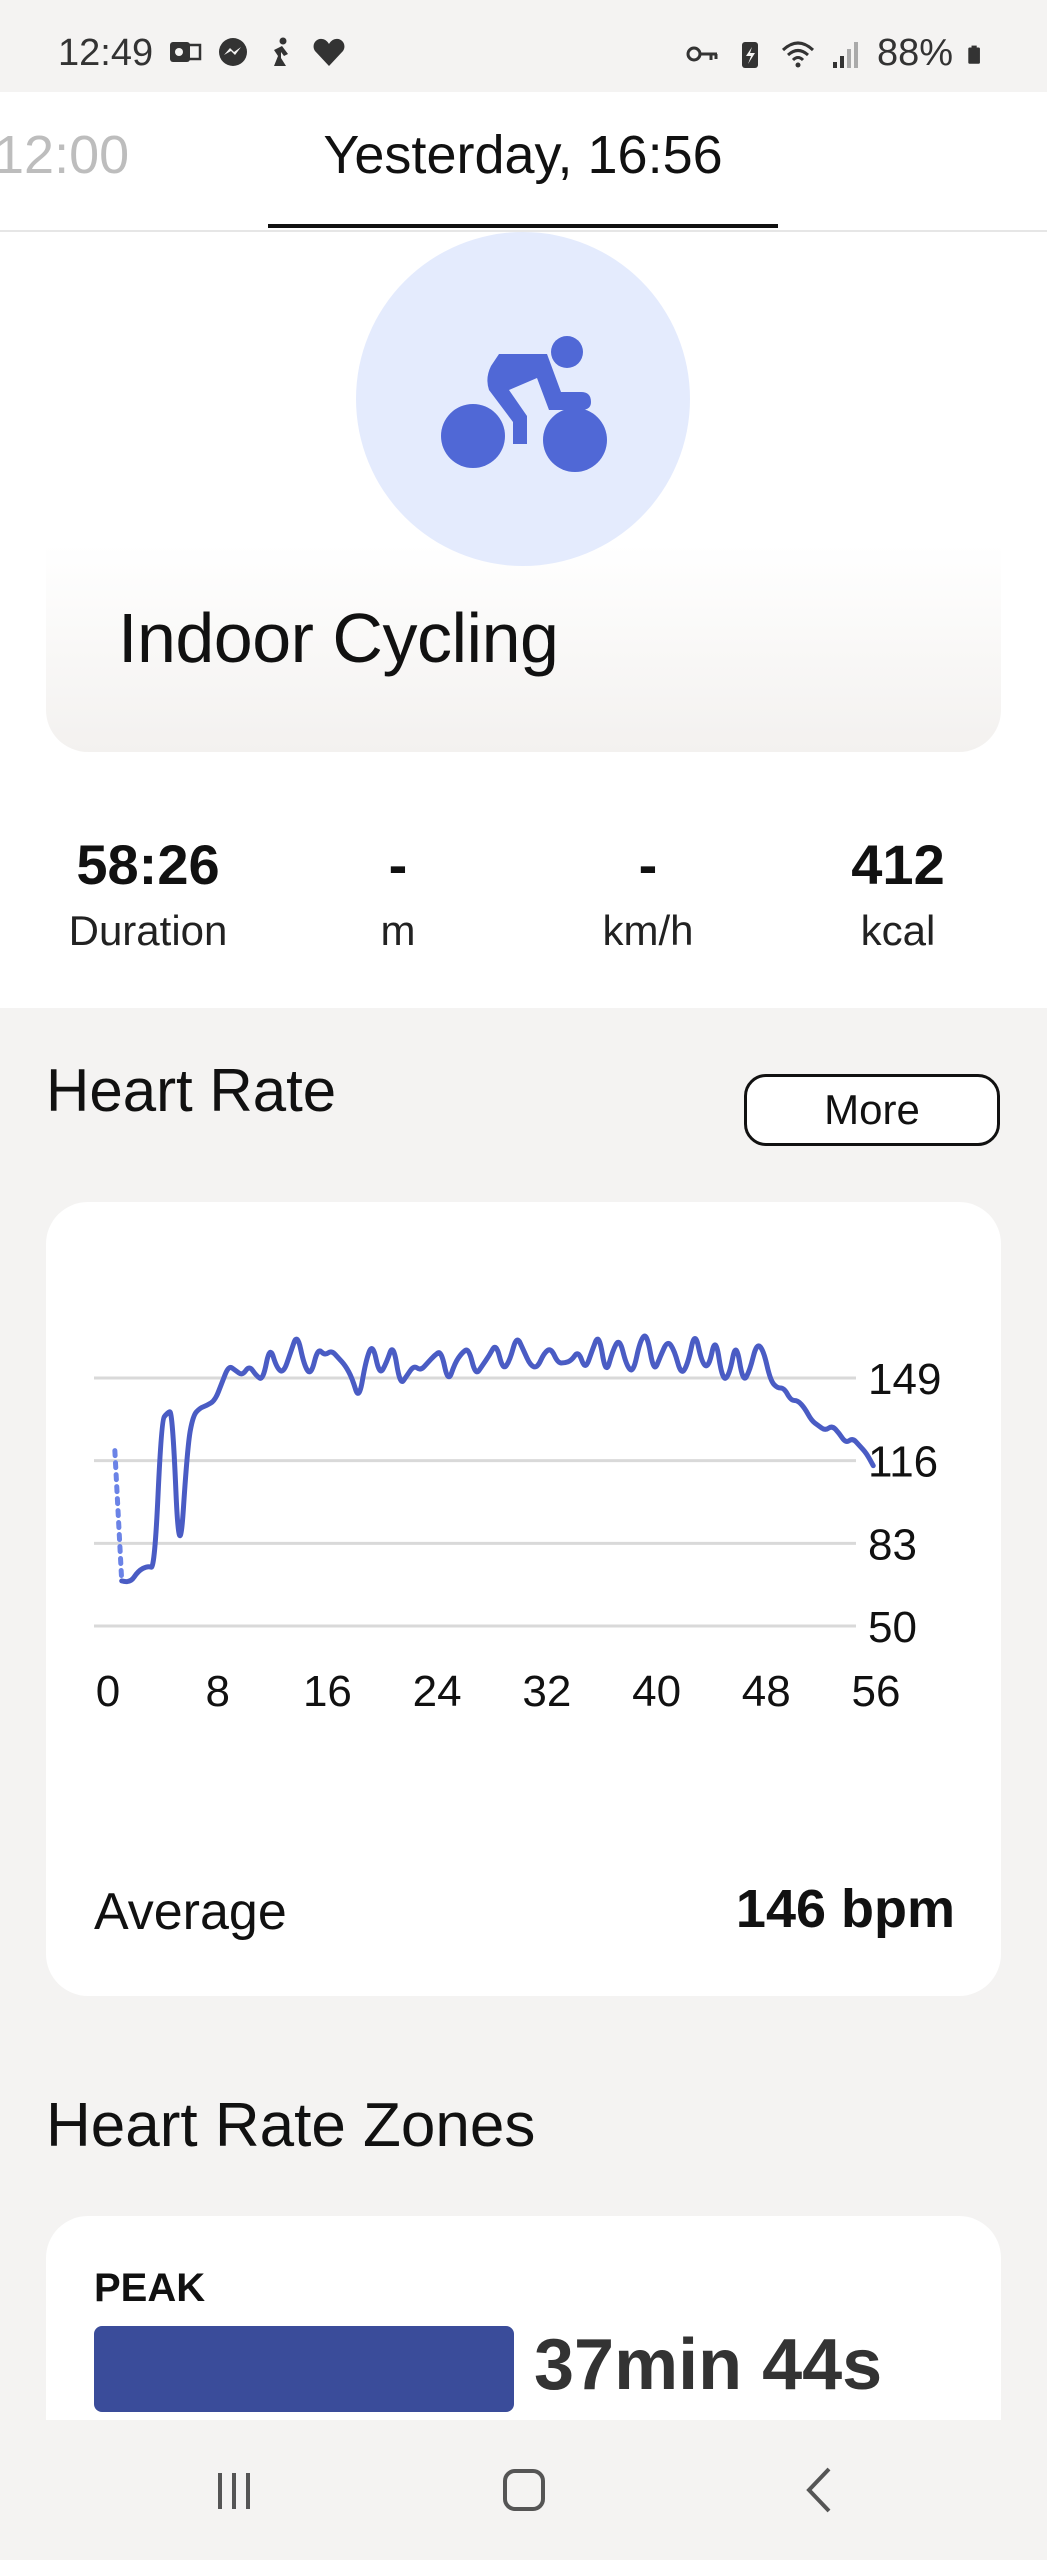  I want to click on workout-tabs: 12:00 Yesterday, 16:56, so click(523, 162).